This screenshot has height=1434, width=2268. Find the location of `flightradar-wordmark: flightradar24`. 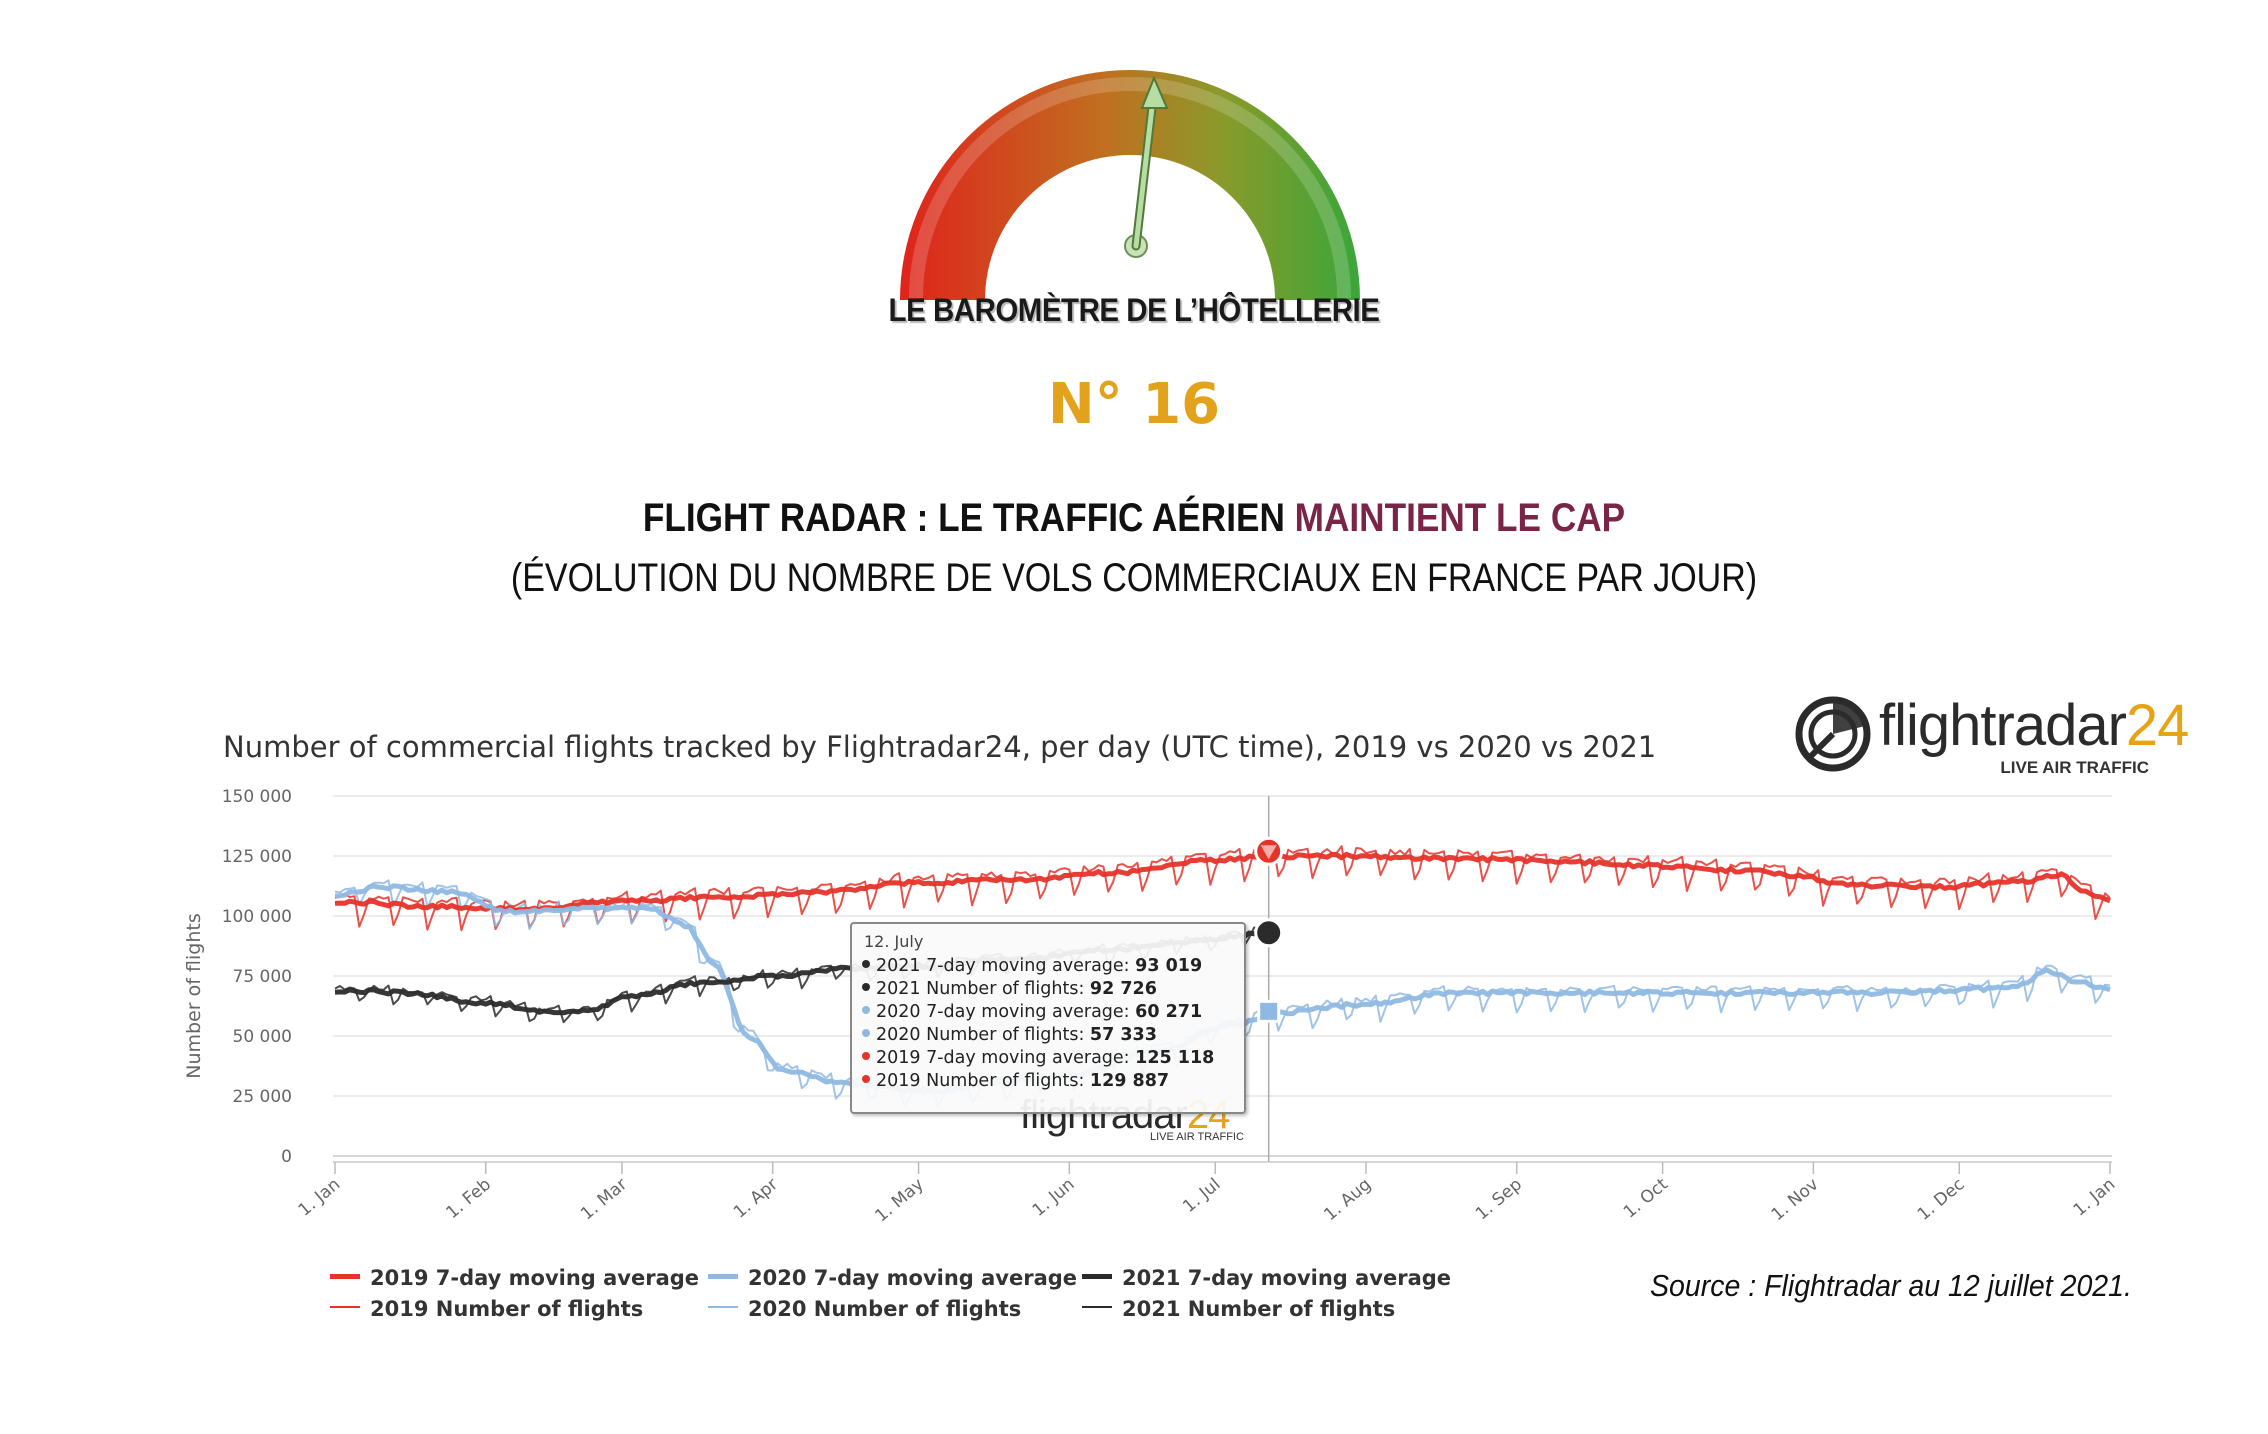

flightradar-wordmark: flightradar24 is located at coordinates (2034, 725).